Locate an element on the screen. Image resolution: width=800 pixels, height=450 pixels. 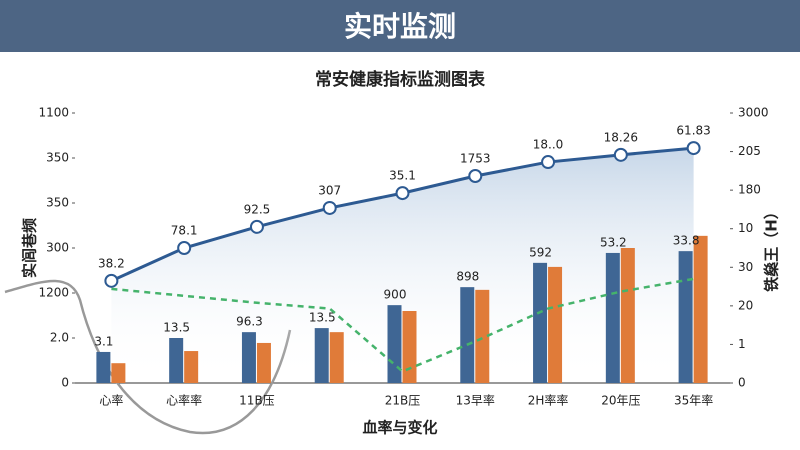
chart-title: 常安健康指标监测图表 is located at coordinates (400, 79).